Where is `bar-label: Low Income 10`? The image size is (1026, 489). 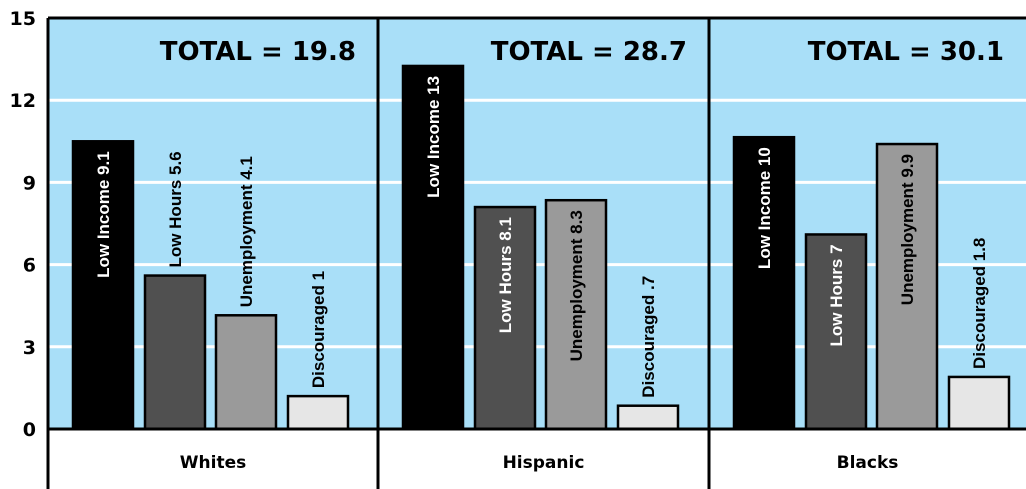 bar-label: Low Income 10 is located at coordinates (764, 208).